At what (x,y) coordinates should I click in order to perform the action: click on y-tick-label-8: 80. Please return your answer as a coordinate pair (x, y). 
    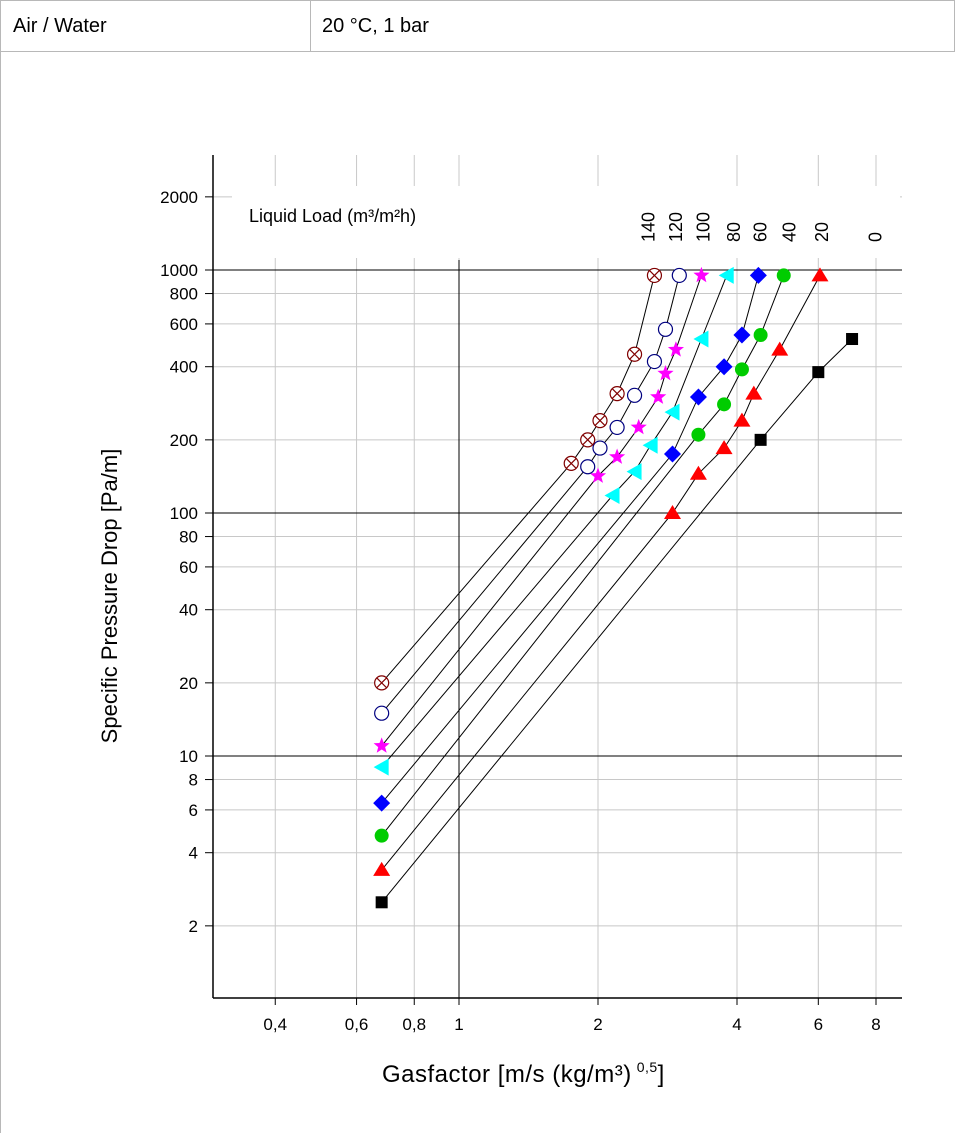
    Looking at the image, I should click on (188, 537).